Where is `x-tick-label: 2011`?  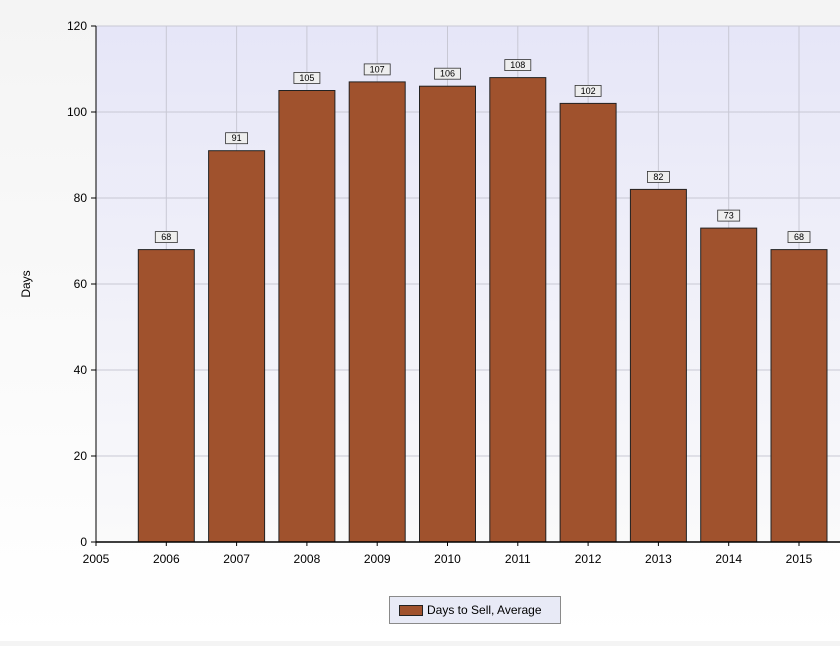 x-tick-label: 2011 is located at coordinates (518, 559).